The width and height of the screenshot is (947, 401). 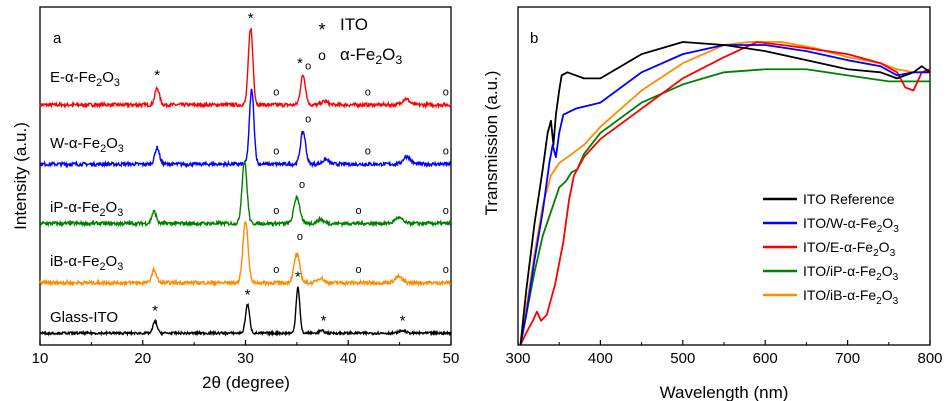 I want to click on x-tick-label: 10, so click(x=40, y=358).